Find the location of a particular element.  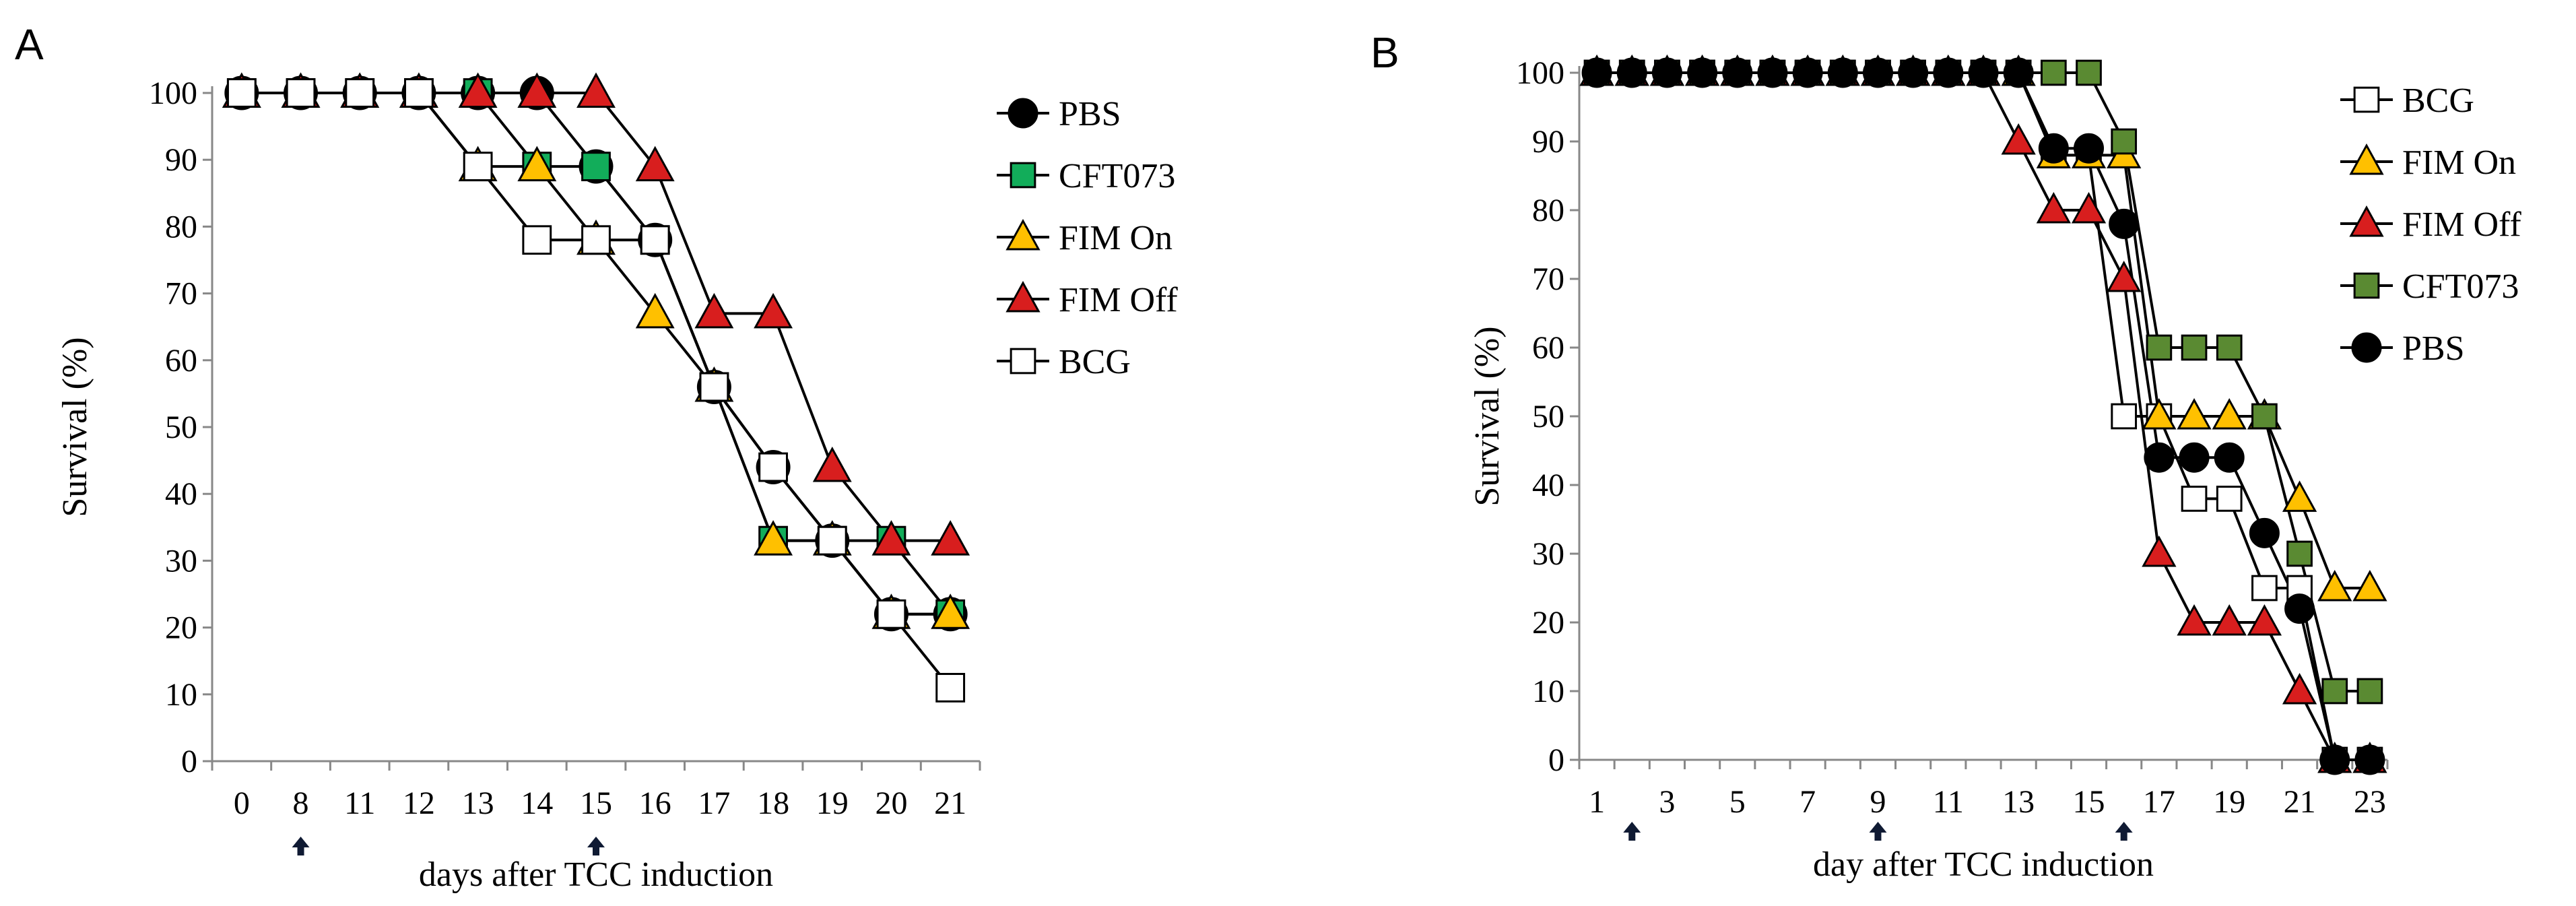

panel-a-x-tick-label: 0 is located at coordinates (242, 803).